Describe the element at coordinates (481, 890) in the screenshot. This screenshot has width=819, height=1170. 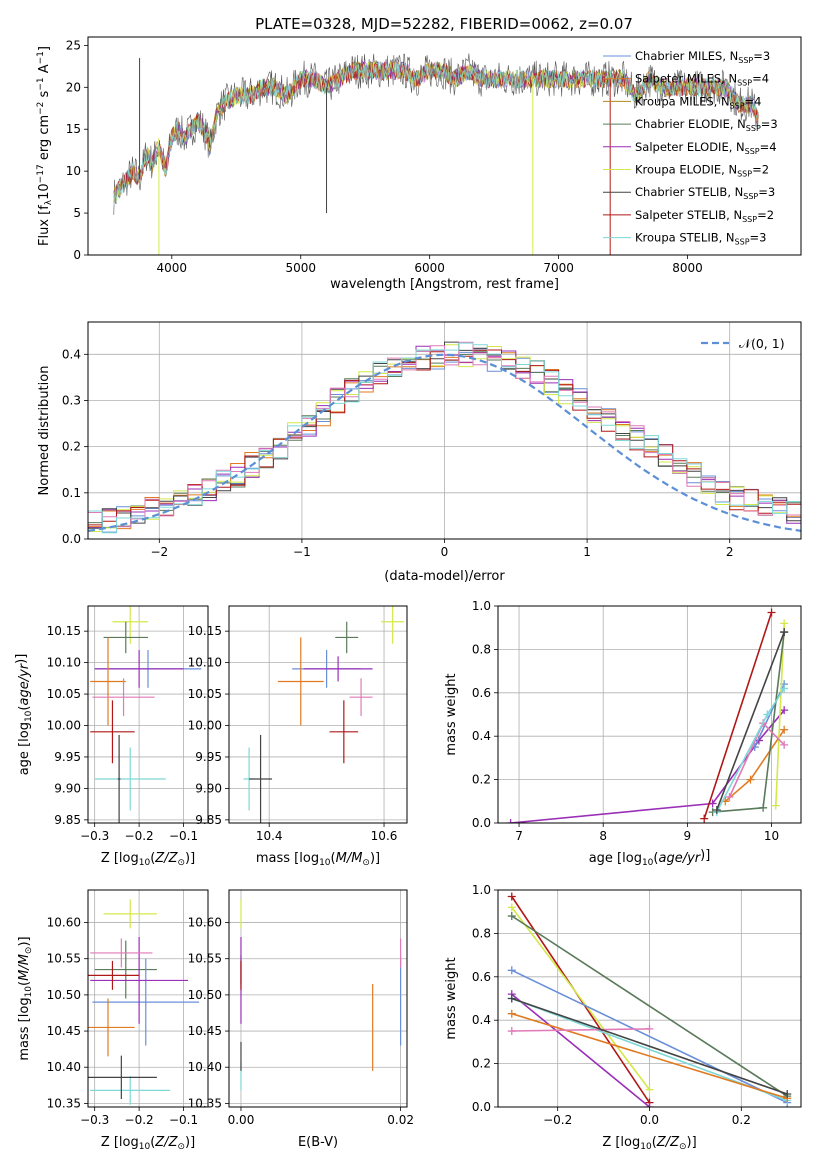
I see `weight-vs-Z-ytick-label: 1.0` at that location.